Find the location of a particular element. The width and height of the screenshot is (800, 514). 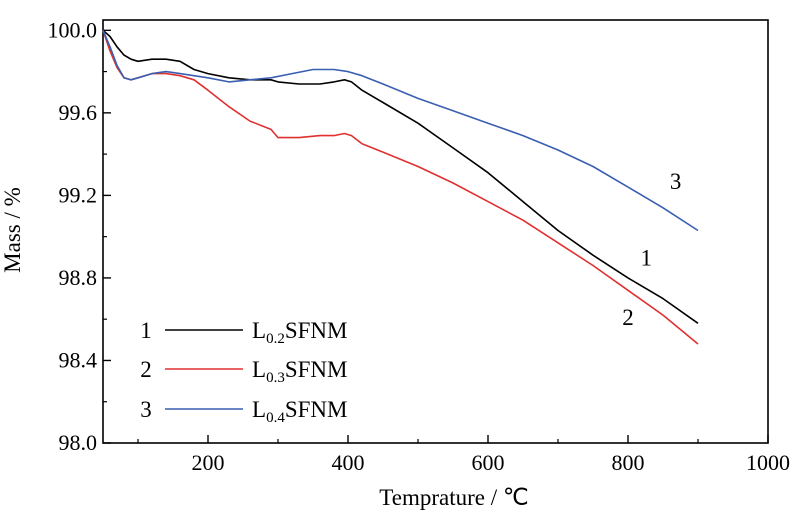

y-tick-label: 100.0 is located at coordinates (73, 29).